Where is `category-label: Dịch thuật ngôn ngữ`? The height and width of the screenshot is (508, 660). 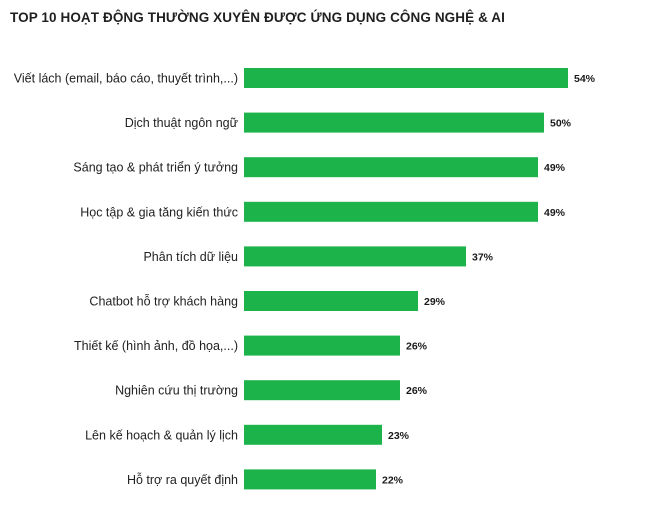
category-label: Dịch thuật ngôn ngữ is located at coordinates (181, 123).